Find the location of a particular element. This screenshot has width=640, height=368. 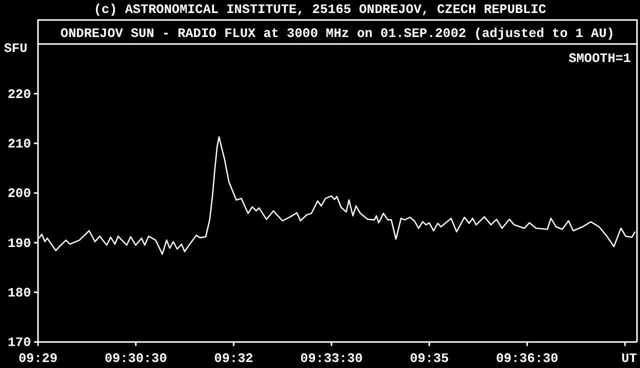

x-tick-label: 09:33:30 is located at coordinates (331, 358).